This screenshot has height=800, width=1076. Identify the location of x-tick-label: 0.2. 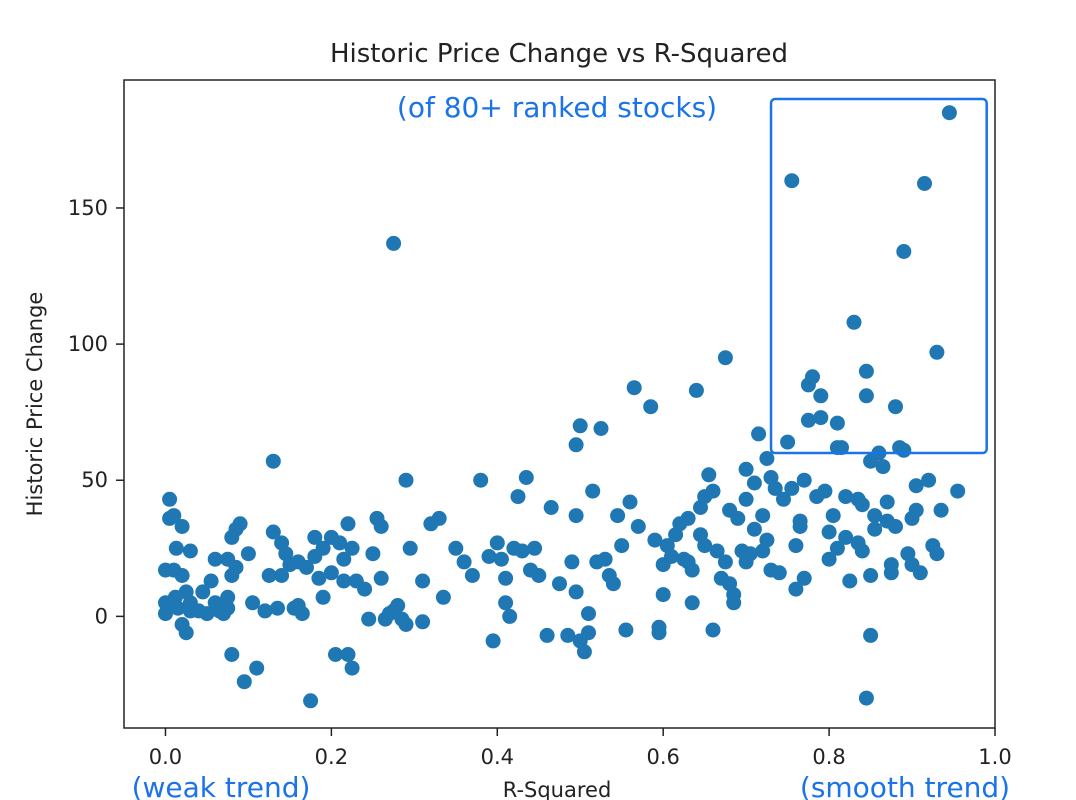
(331, 757).